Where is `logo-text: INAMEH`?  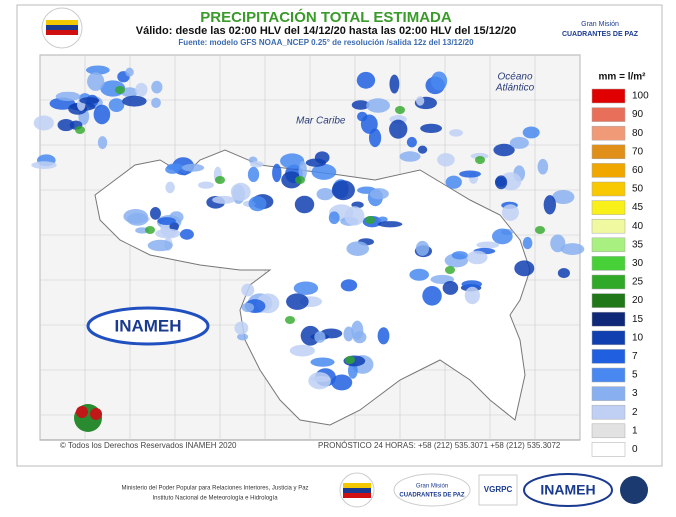
logo-text: INAMEH is located at coordinates (567, 490).